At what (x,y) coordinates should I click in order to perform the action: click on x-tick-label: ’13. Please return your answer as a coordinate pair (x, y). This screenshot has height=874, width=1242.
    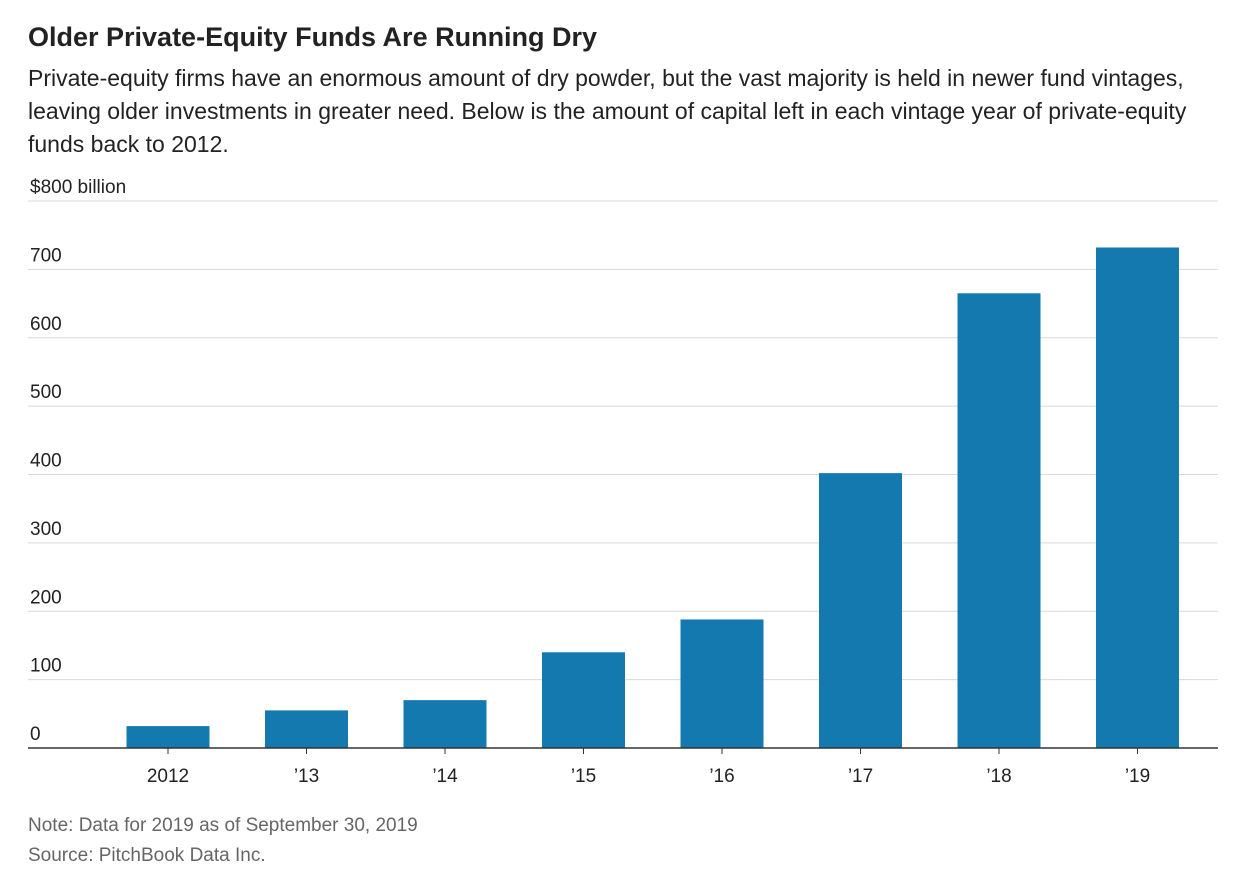
    Looking at the image, I should click on (306, 776).